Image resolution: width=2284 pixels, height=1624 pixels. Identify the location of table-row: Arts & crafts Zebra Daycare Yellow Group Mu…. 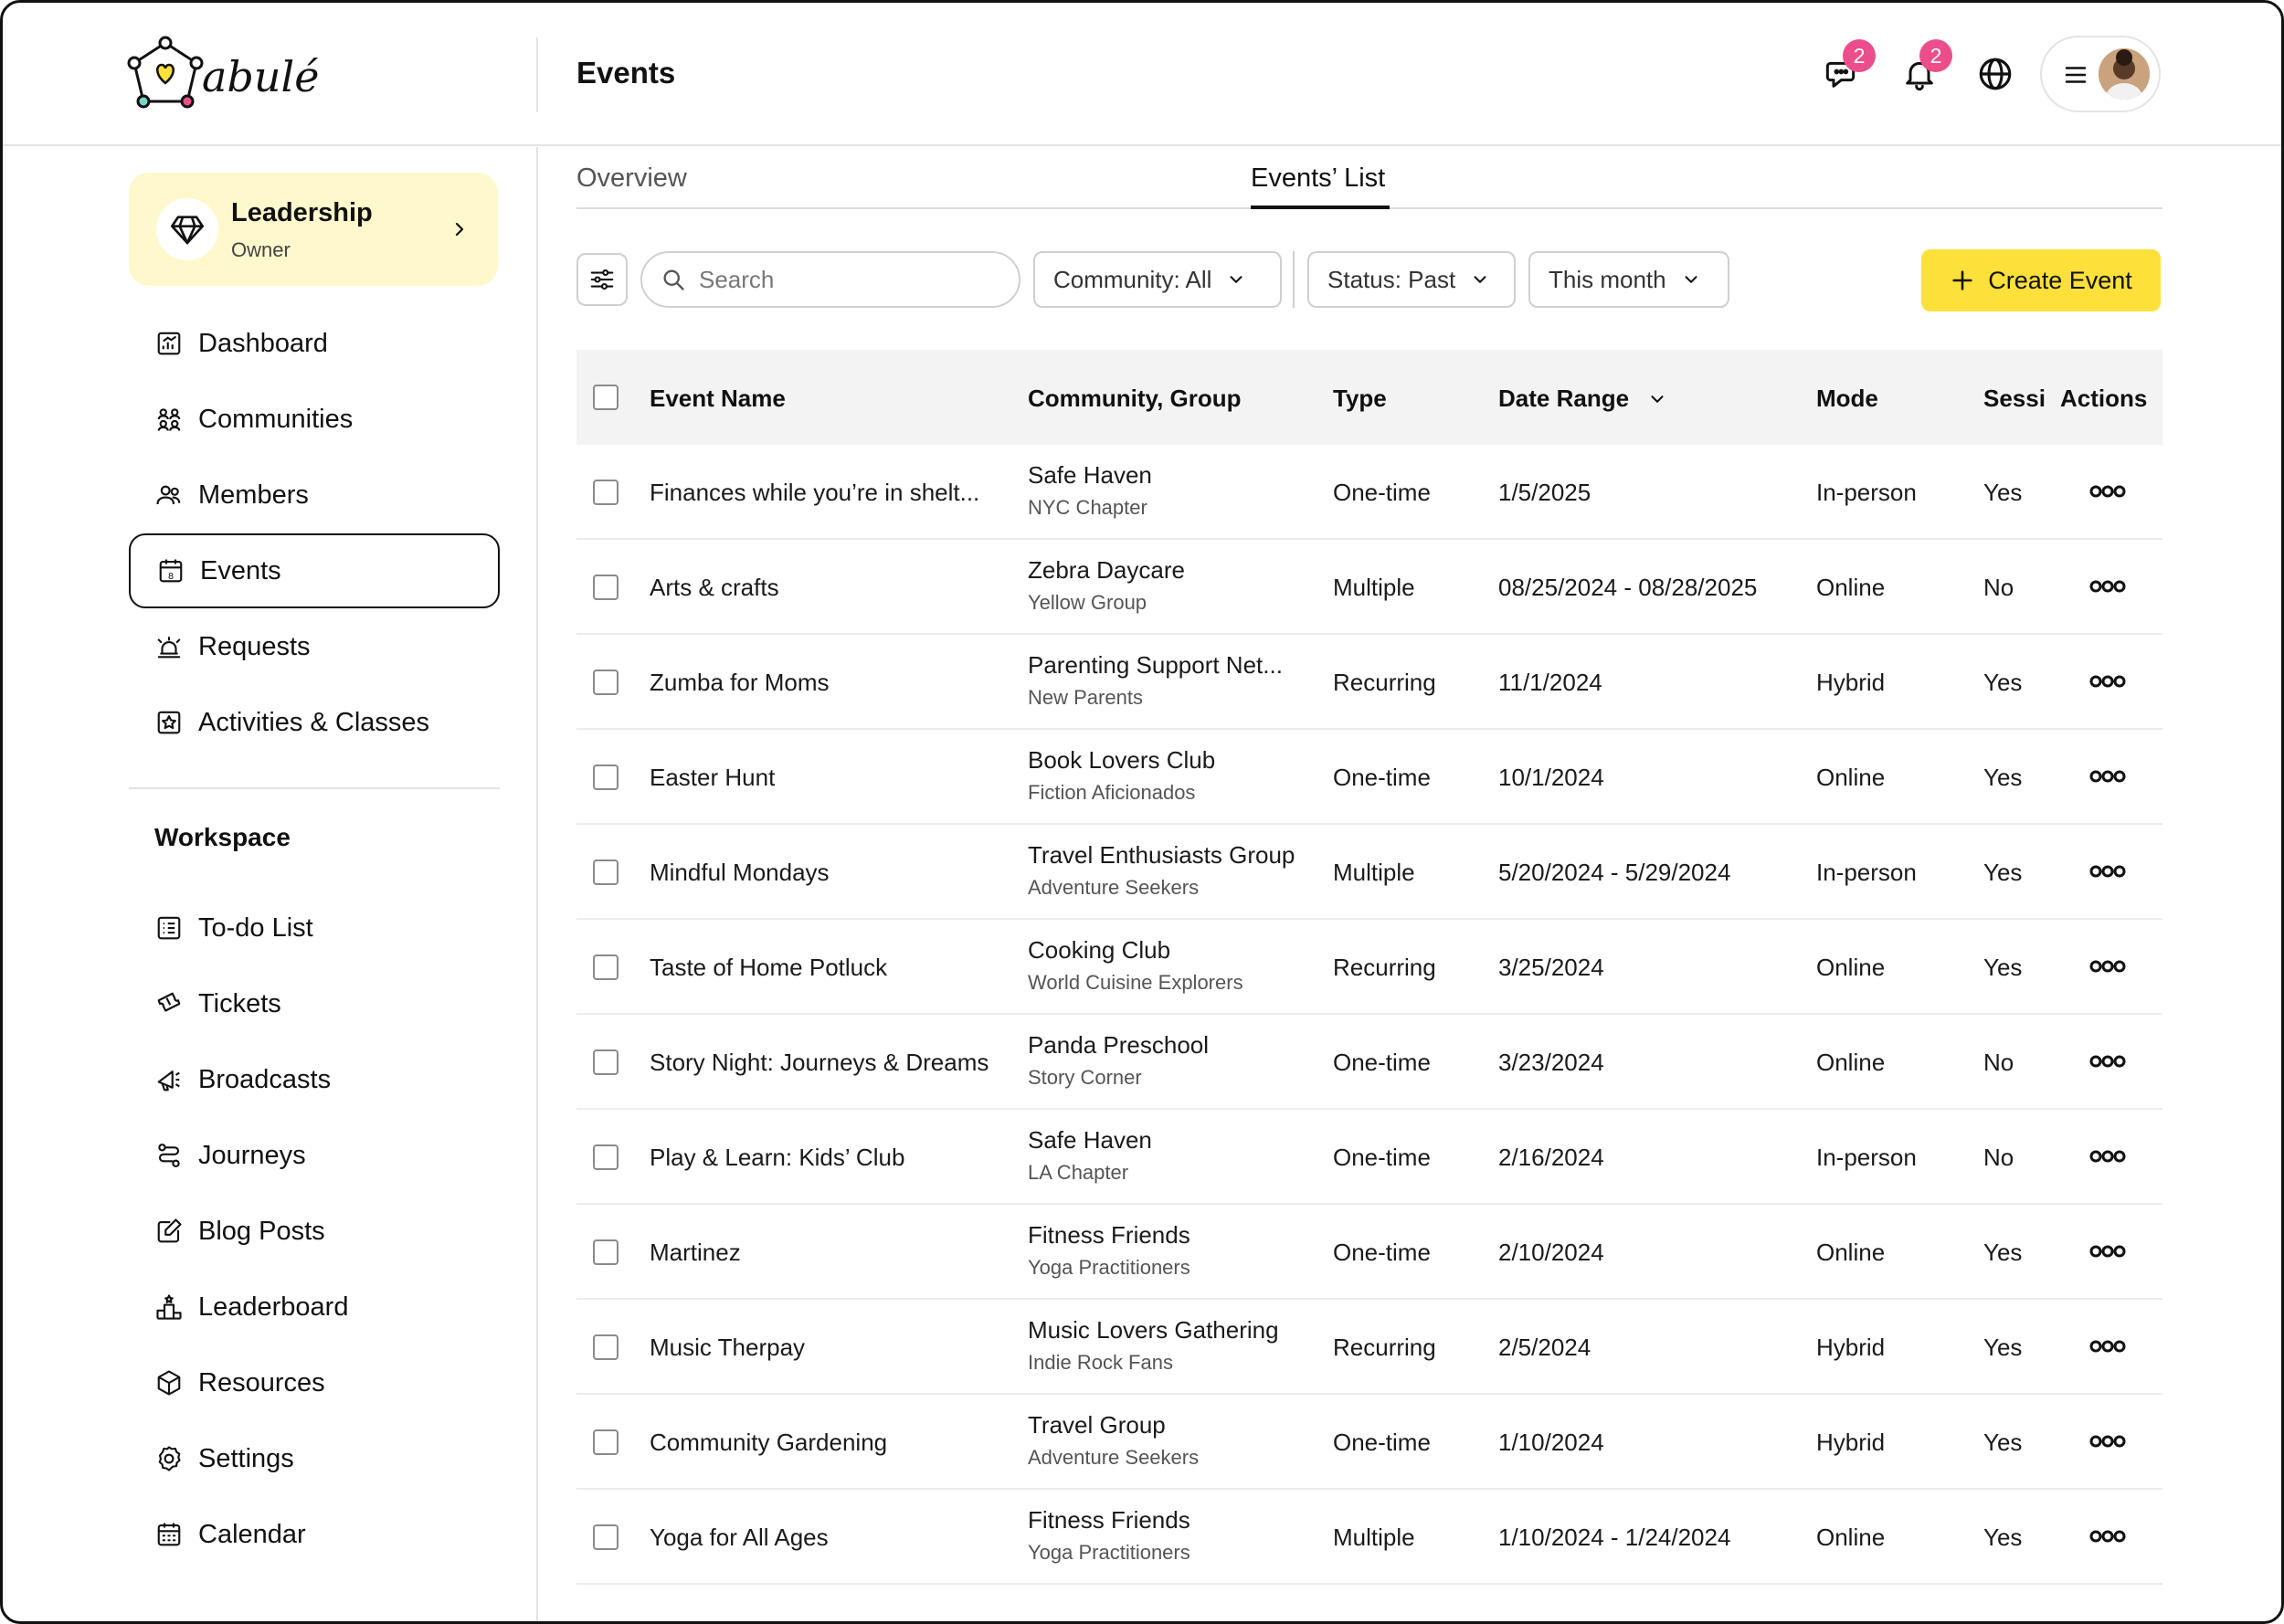
(1369, 587).